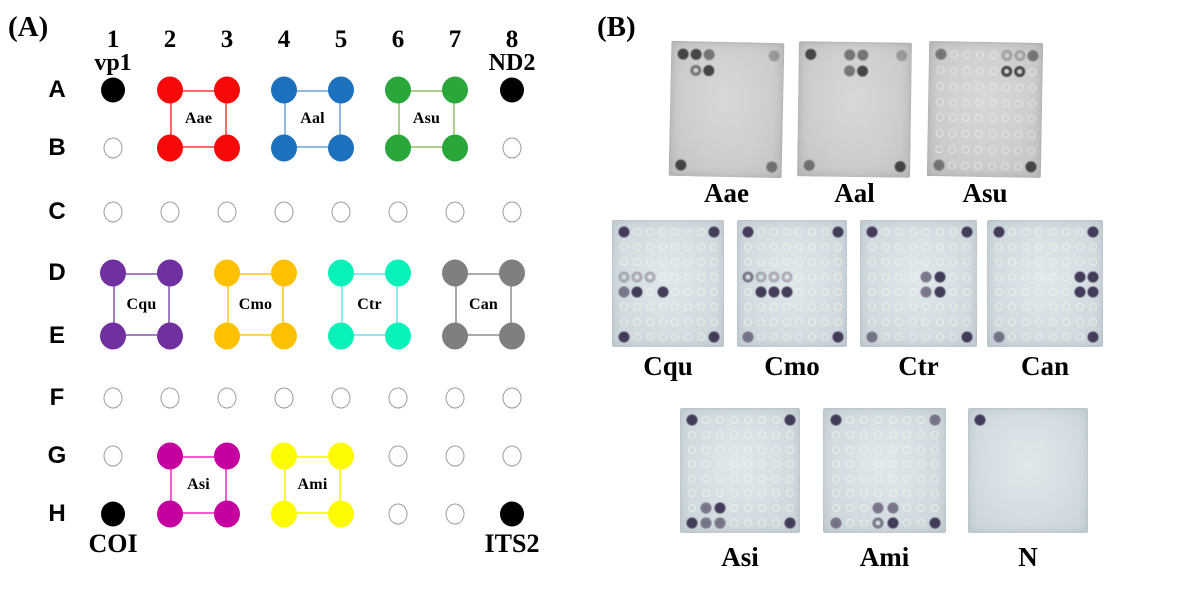  Describe the element at coordinates (512, 336) in the screenshot. I see `probe-spot-can` at that location.